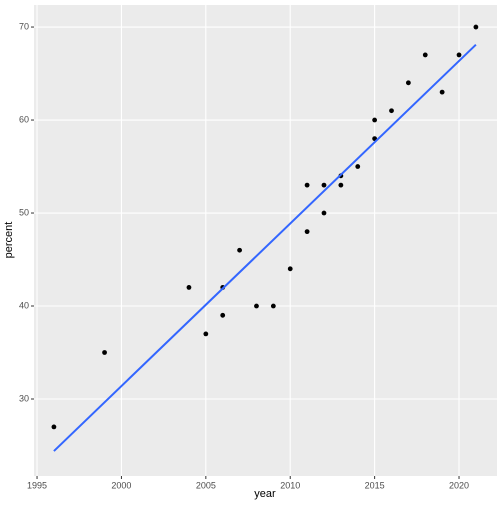  I want to click on x-tick-label: 2010, so click(290, 485).